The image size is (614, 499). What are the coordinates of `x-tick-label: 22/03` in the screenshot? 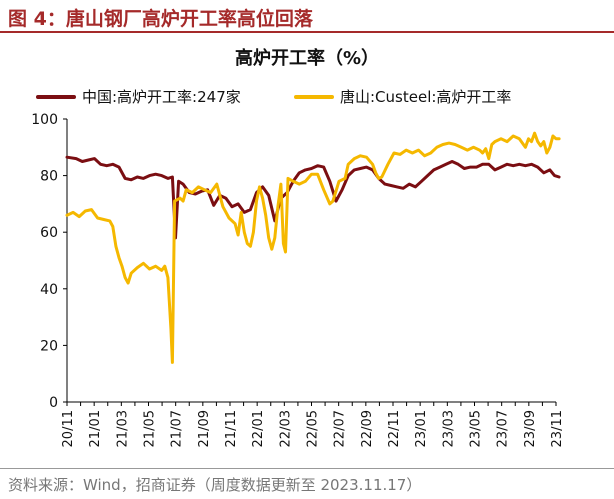 It's located at (285, 428).